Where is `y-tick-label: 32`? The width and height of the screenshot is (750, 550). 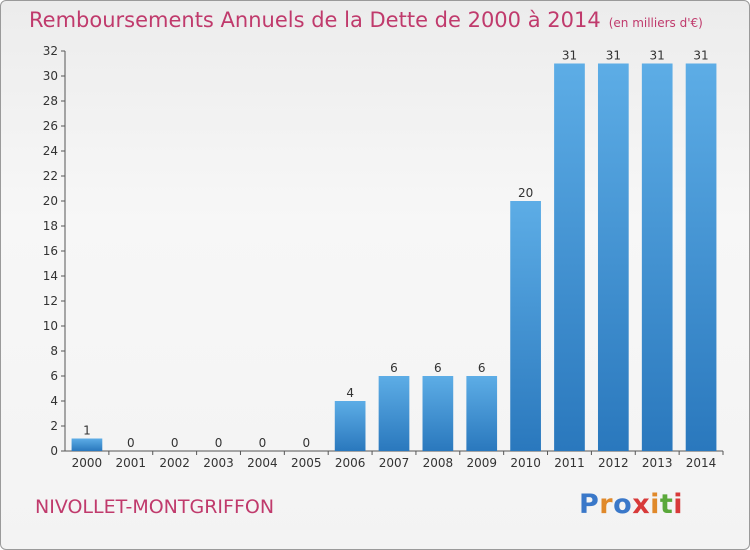 y-tick-label: 32 is located at coordinates (50, 51).